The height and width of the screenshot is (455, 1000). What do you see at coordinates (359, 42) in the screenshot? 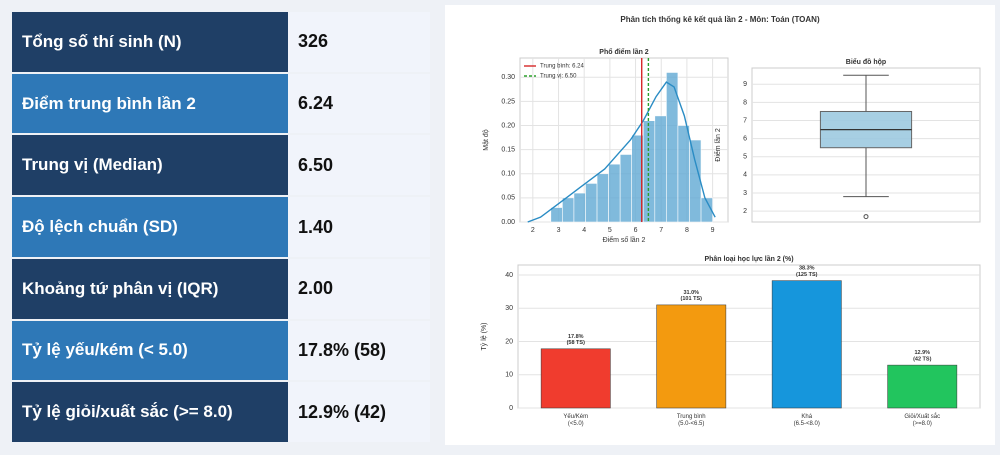
I see `value-cell: 326` at bounding box center [359, 42].